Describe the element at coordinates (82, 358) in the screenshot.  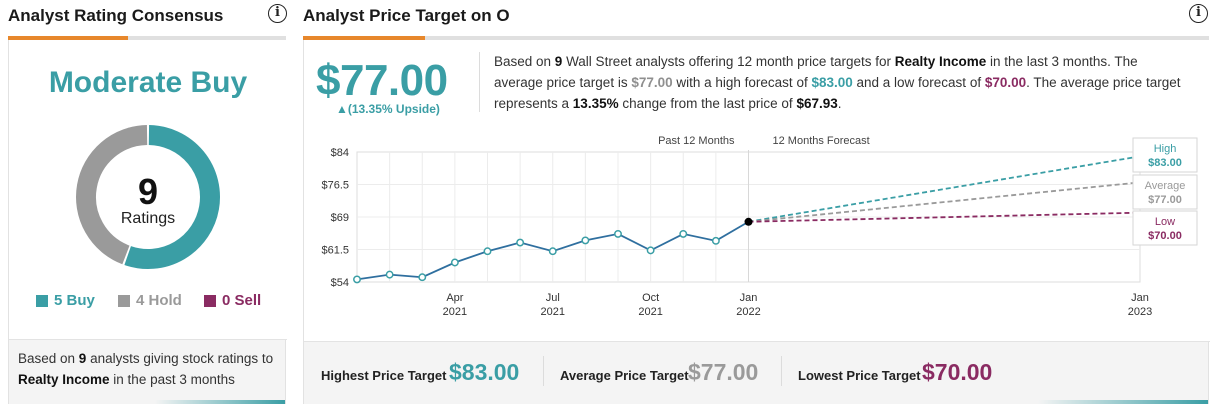
I see `footnote-count: 9` at that location.